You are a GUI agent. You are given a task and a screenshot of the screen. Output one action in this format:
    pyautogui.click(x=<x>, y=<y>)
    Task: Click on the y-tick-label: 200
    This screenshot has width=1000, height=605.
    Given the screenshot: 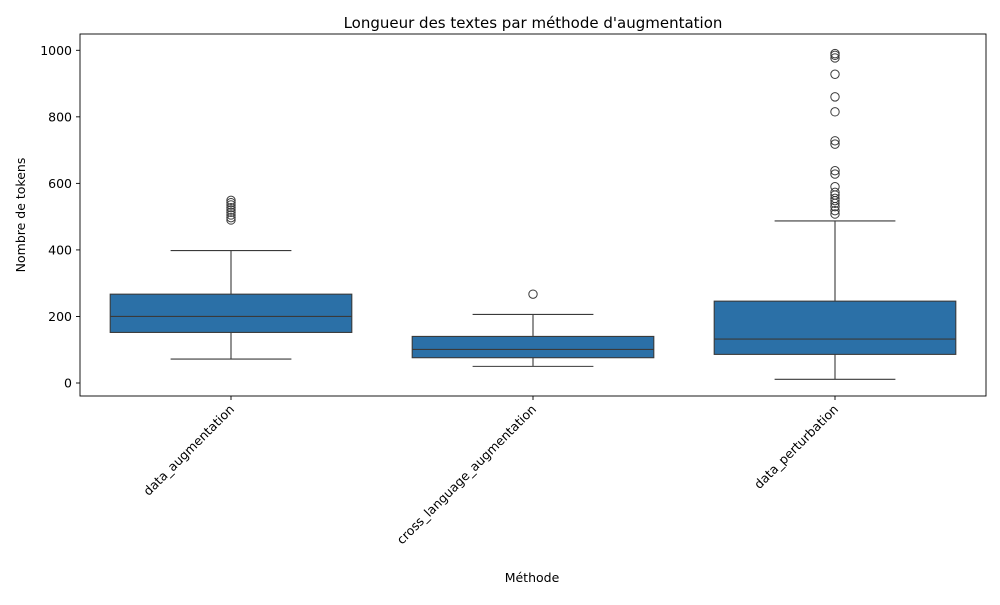 What is the action you would take?
    pyautogui.click(x=60, y=316)
    